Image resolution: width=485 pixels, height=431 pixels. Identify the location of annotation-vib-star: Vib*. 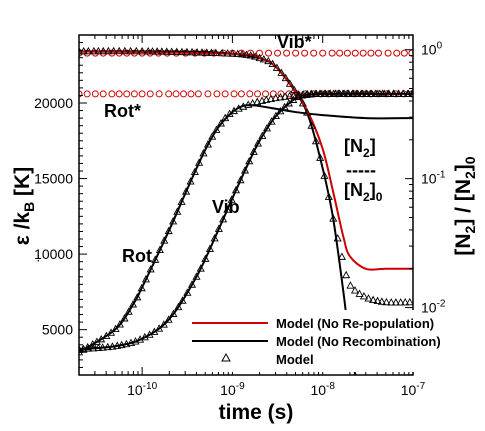
(294, 42).